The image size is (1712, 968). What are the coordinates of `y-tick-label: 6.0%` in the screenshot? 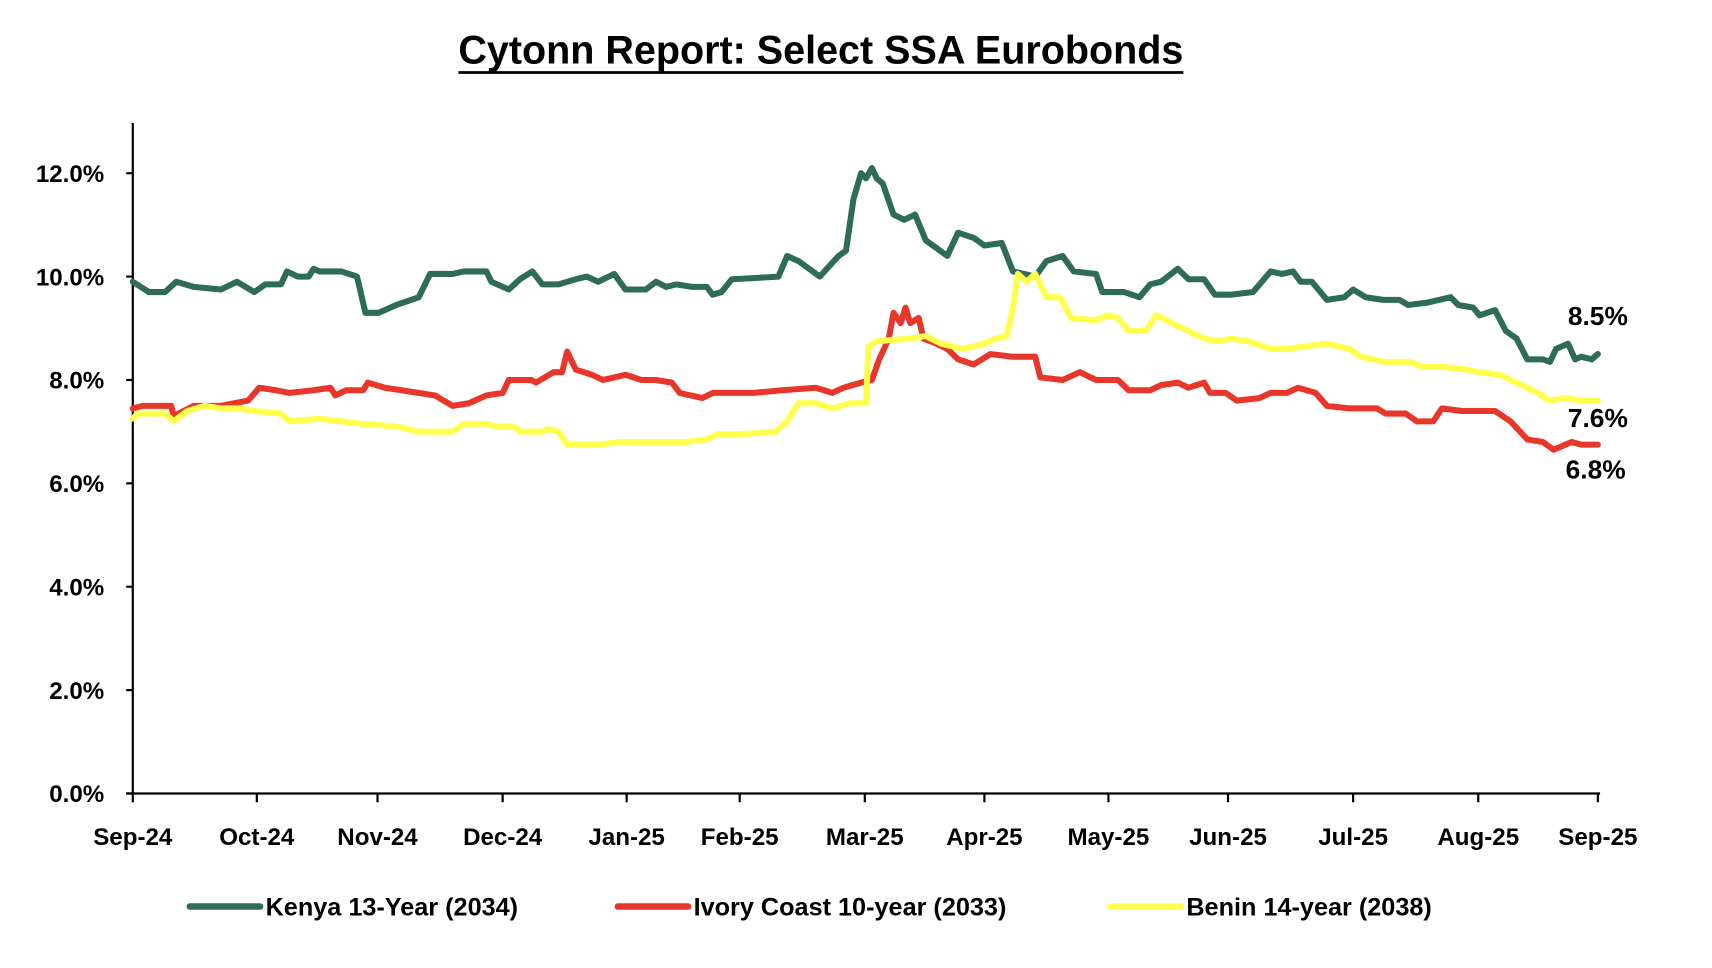 It's located at (76, 484).